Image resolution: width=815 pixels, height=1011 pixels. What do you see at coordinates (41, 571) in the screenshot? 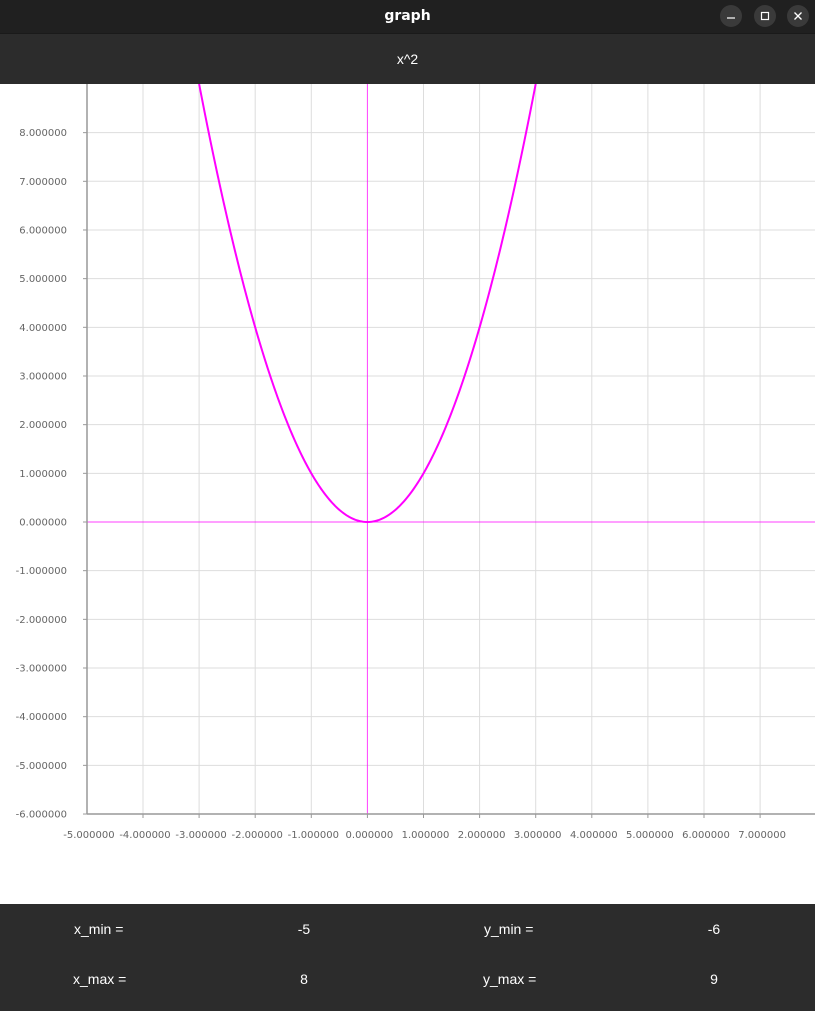
I see `y-tick-label: -1.000000` at bounding box center [41, 571].